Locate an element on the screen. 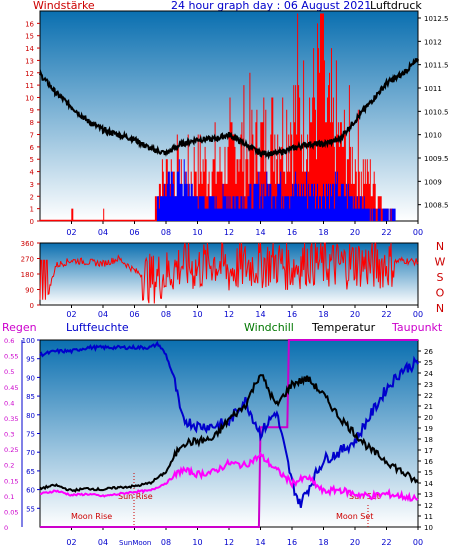 This screenshot has width=462, height=554. rain-y-tick-label: 0.25 is located at coordinates (11, 450).